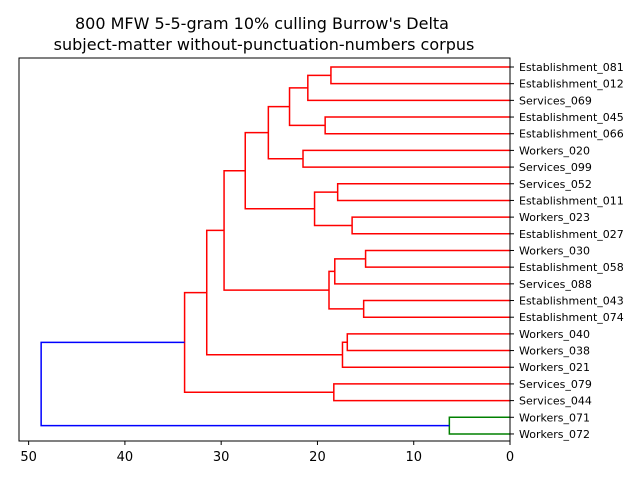 The height and width of the screenshot is (480, 640). Describe the element at coordinates (554, 367) in the screenshot. I see `leaf-label: Workers_021` at that location.